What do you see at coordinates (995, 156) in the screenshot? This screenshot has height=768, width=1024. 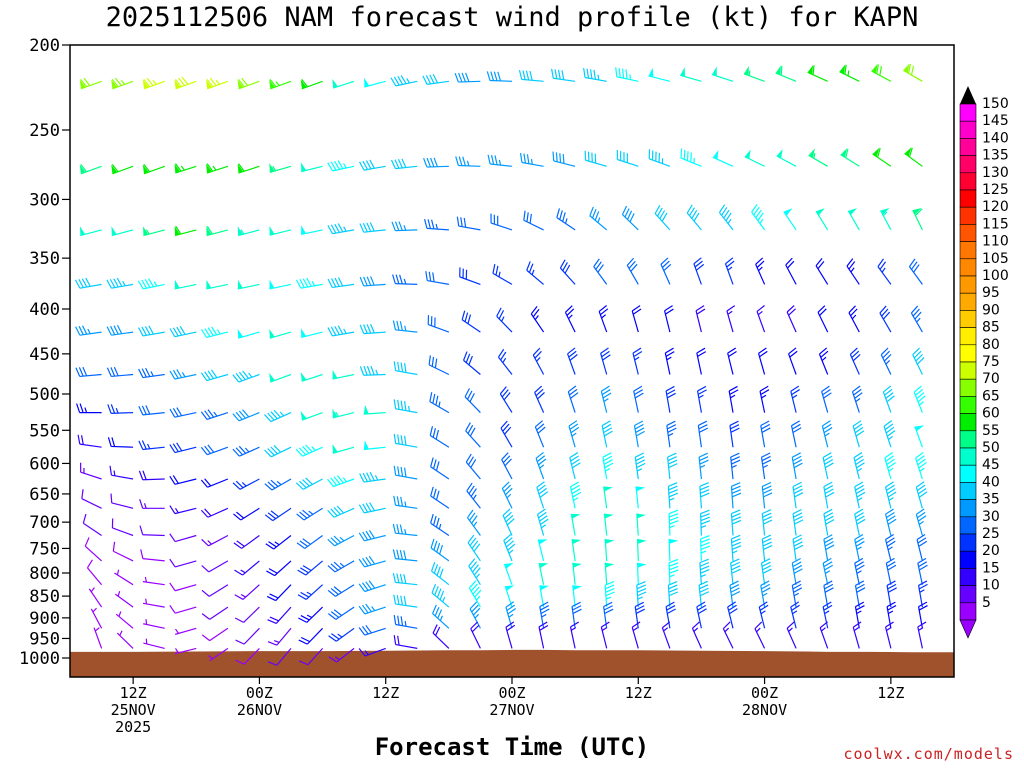 I see `colorbar-label: 135` at bounding box center [995, 156].